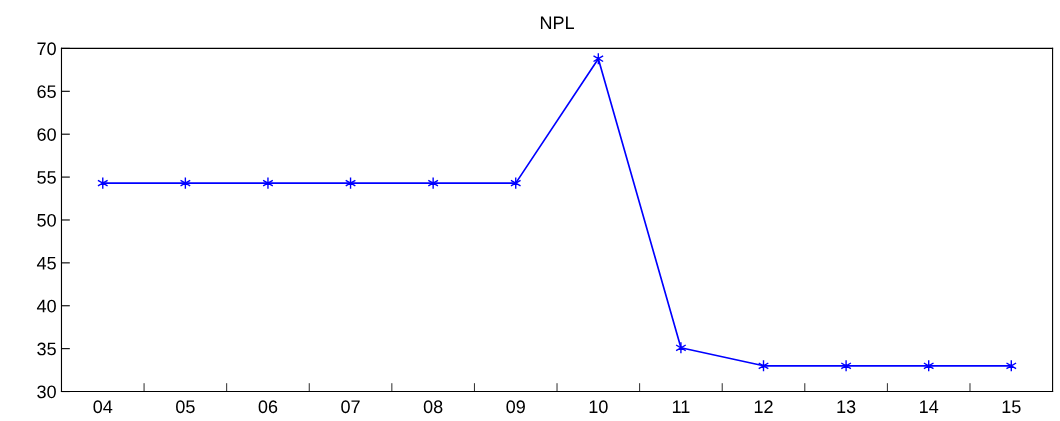 The width and height of the screenshot is (1060, 421). What do you see at coordinates (929, 406) in the screenshot?
I see `x-tick-label: 14` at bounding box center [929, 406].